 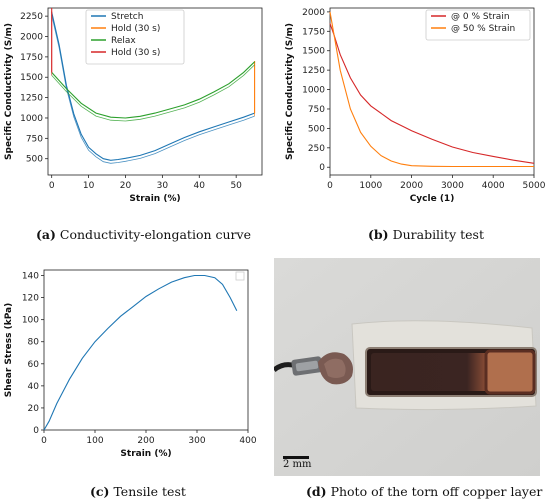 I want to click on x-tick-label-5: 5000, so click(x=534, y=186).